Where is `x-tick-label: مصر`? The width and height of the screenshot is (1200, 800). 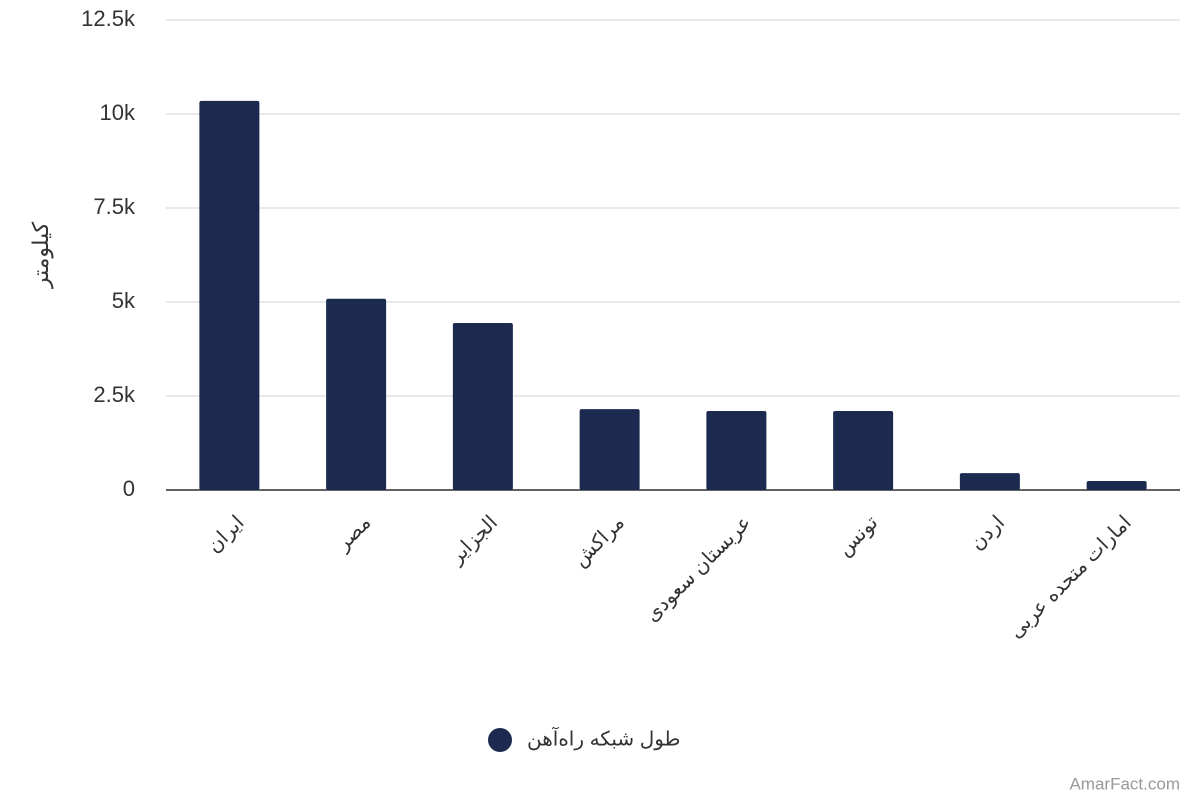 x-tick-label: مصر is located at coordinates (353, 534).